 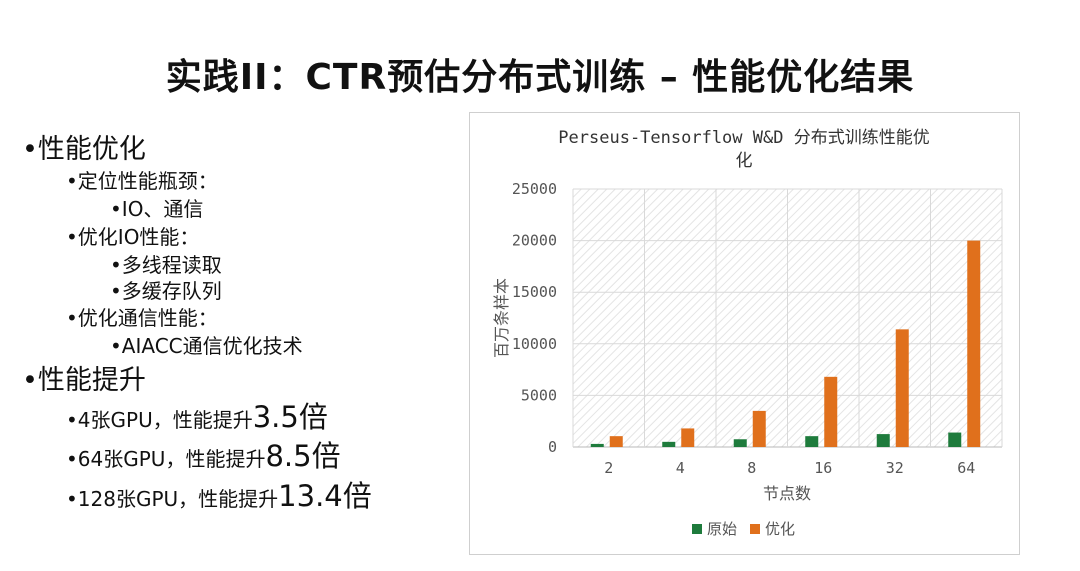 I want to click on bullet-multithread: •多线程读取, so click(x=166, y=265).